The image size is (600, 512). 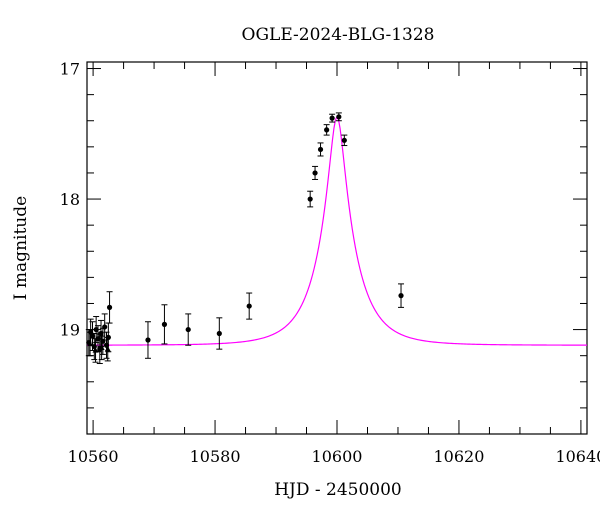 What do you see at coordinates (338, 35) in the screenshot?
I see `chart-title: OGLE-2024-BLG-1328` at bounding box center [338, 35].